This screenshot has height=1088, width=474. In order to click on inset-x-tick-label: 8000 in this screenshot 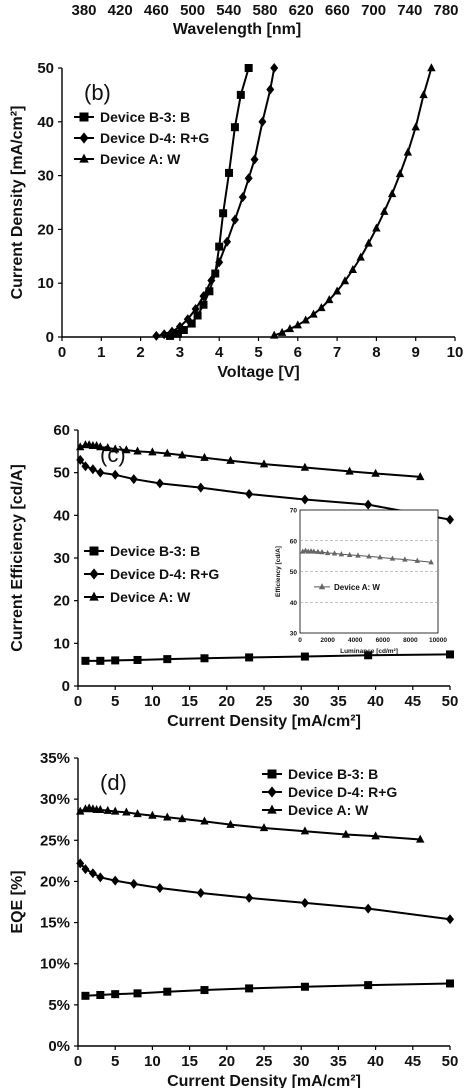, I will do `click(410, 640)`.